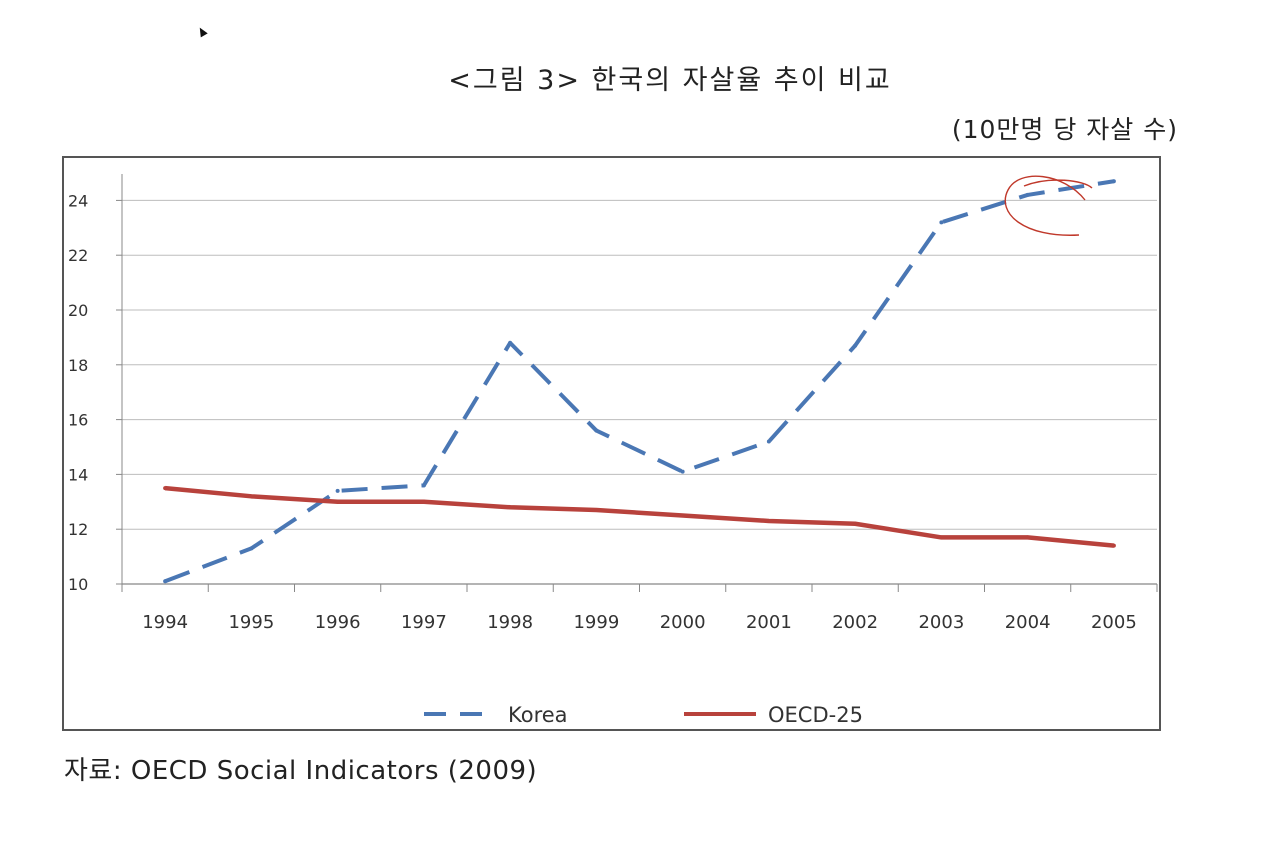 The width and height of the screenshot is (1280, 844). What do you see at coordinates (596, 622) in the screenshot?
I see `x-tick-label: 1999` at bounding box center [596, 622].